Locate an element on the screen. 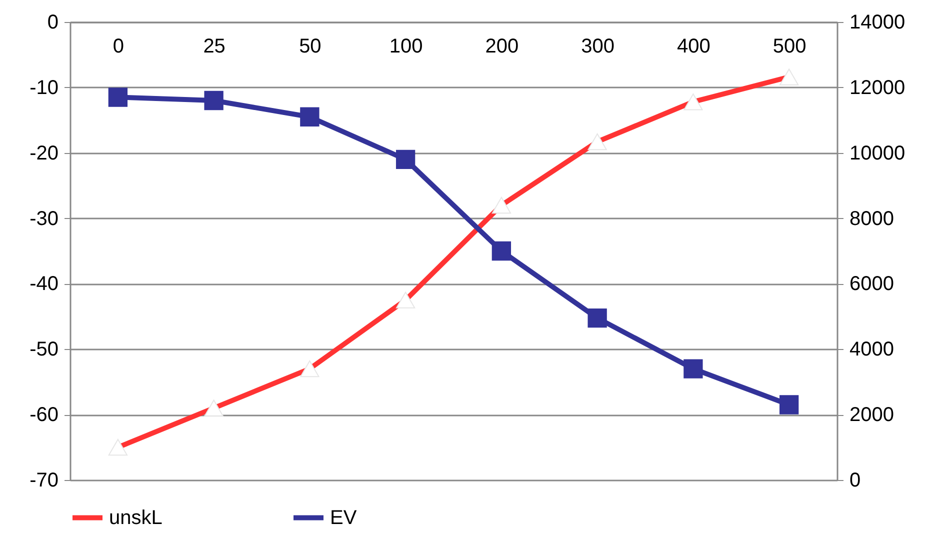 The height and width of the screenshot is (542, 945). y2-tick-label: 0 is located at coordinates (855, 481).